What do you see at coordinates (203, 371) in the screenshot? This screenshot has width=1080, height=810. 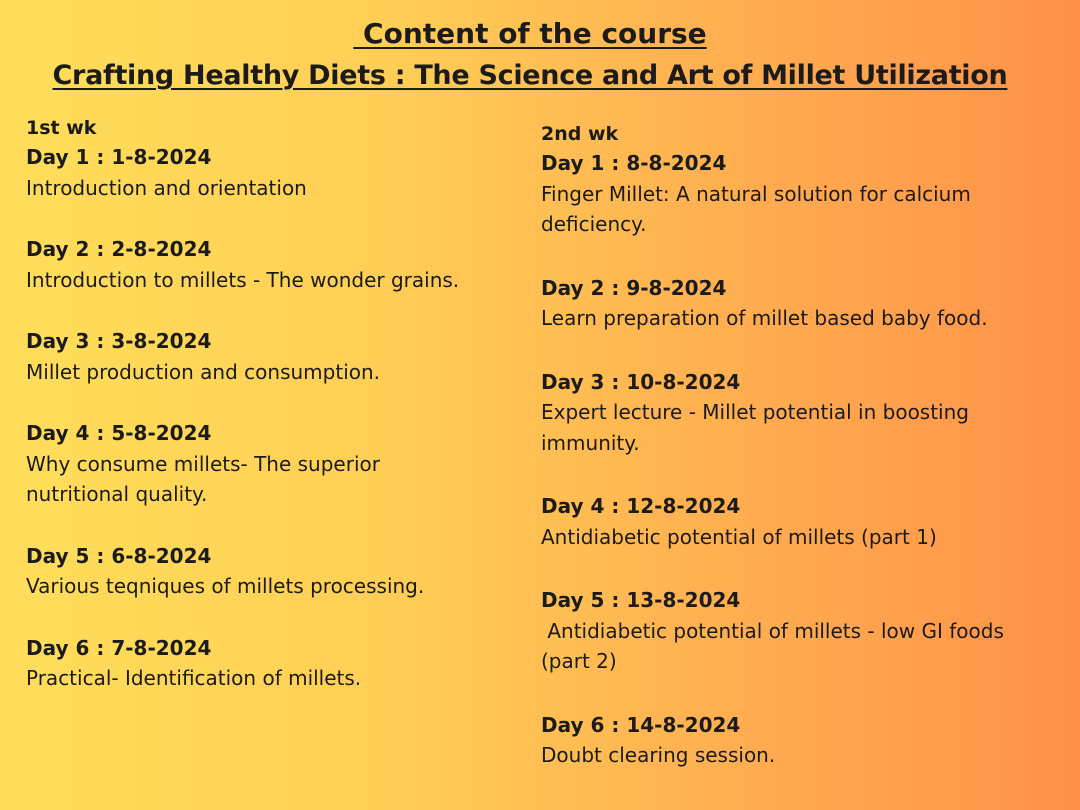 I see `day-description: Millet production and consumption.` at bounding box center [203, 371].